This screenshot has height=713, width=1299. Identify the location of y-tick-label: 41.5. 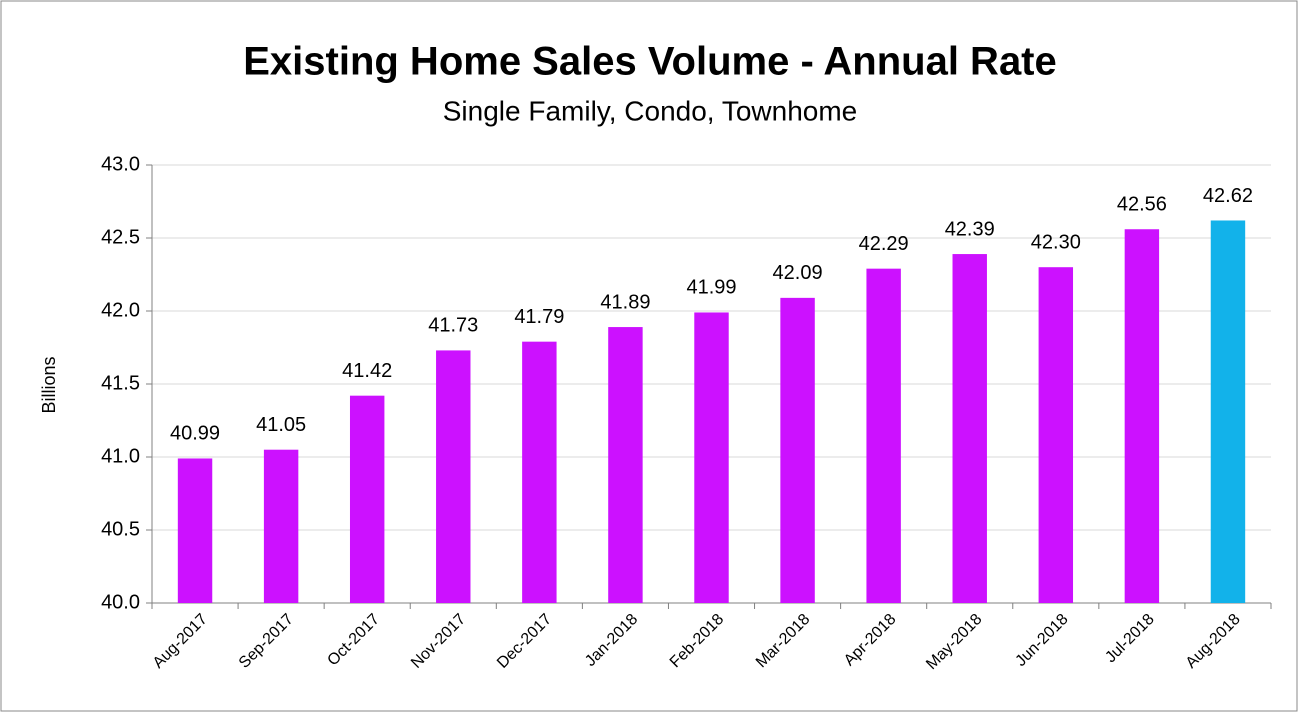
(120, 383).